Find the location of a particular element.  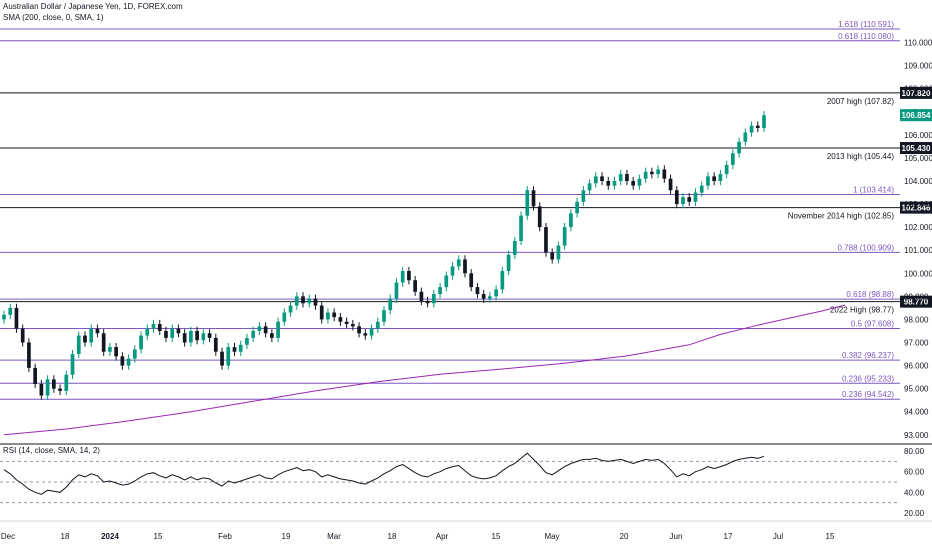

rsi-legend: RSI (14, close, SMA, 14, 2) is located at coordinates (51, 450).